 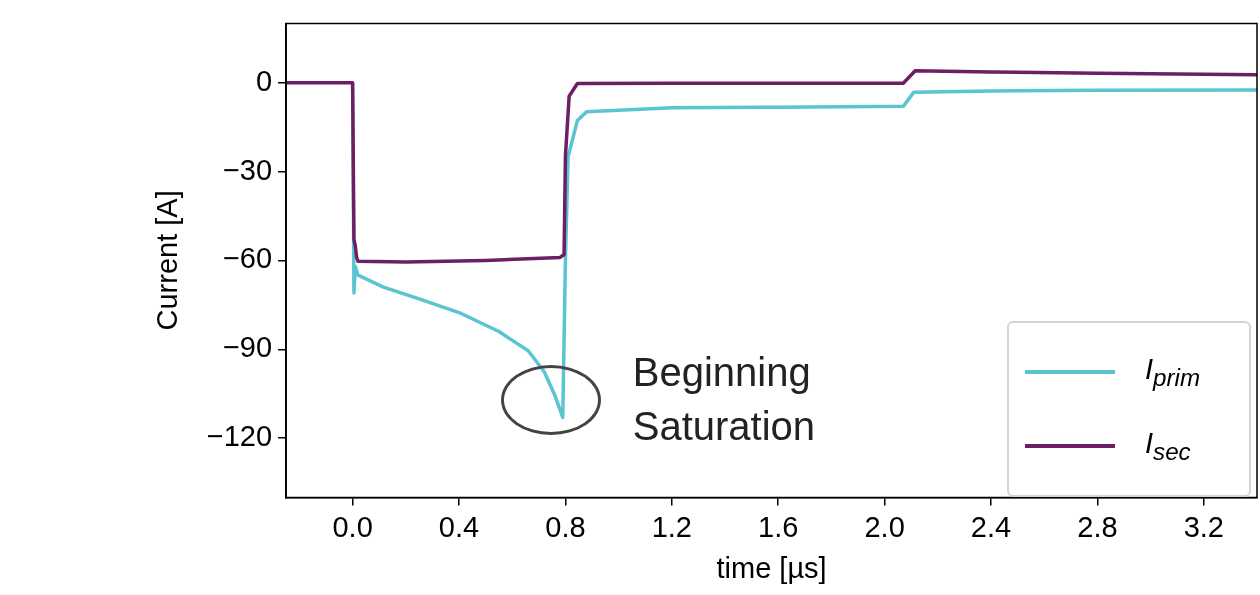 I want to click on y-tick-label: 0, so click(x=264, y=80).